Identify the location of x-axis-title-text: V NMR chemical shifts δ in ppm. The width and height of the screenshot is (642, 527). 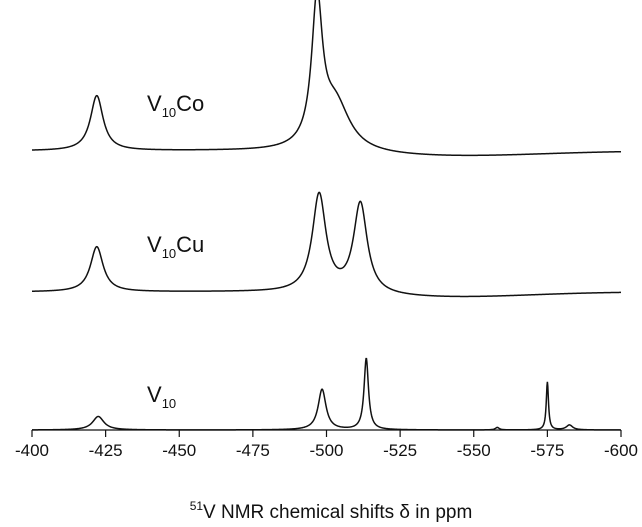
(337, 512).